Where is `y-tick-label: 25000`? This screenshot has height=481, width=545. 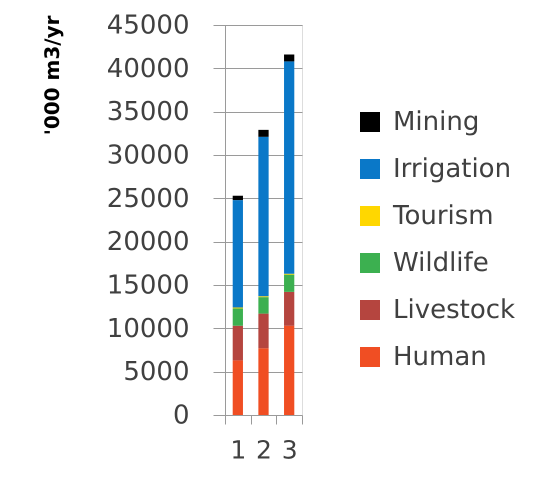
y-tick-label: 25000 is located at coordinates (148, 199).